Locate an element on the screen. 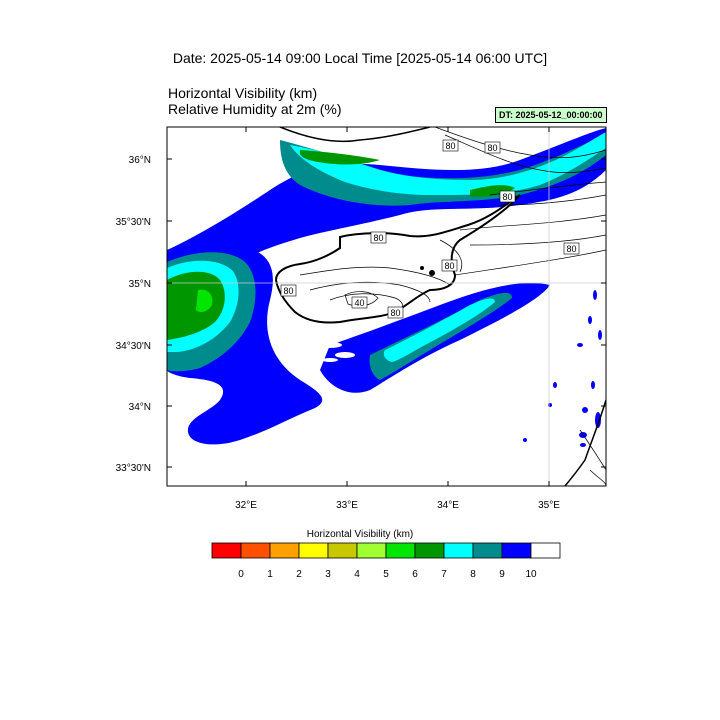 The image size is (720, 720). svg-text: 40 is located at coordinates (359, 303).